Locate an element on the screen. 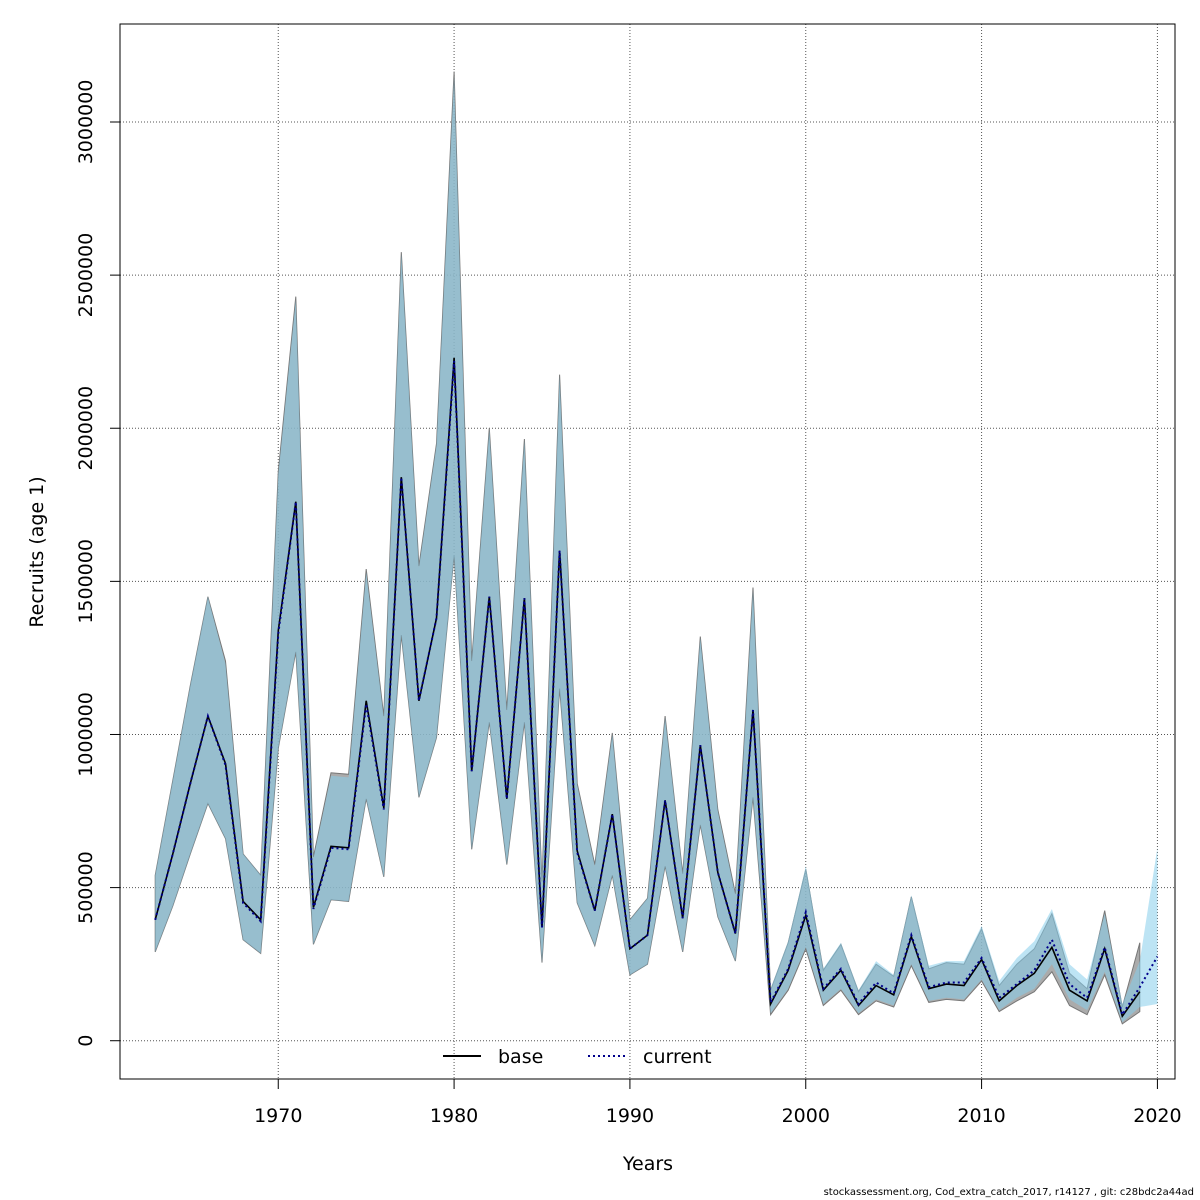 This screenshot has width=1200, height=1200. y-tick-label: 1500000 is located at coordinates (86, 581).